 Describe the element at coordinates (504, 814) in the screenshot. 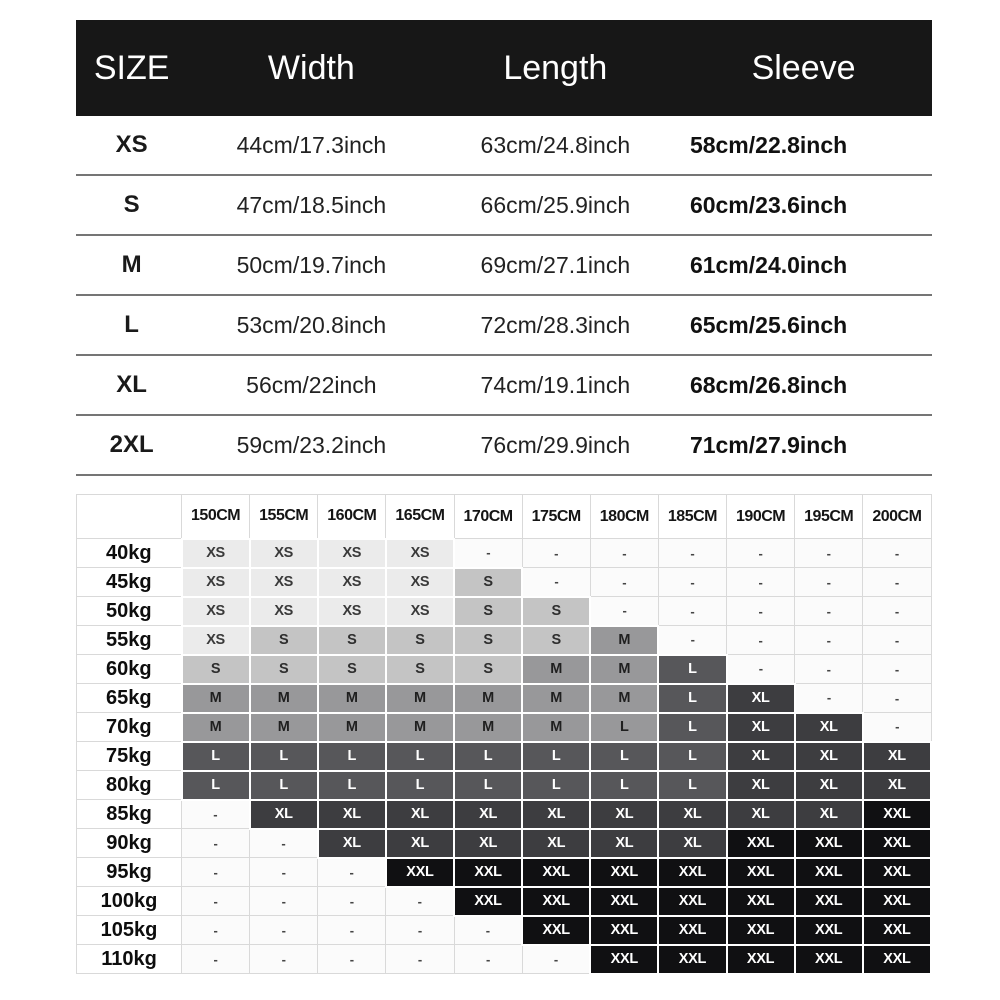

I see `matrix-row-85kg: 85kg - XL XL XL XL XL XL XL XL XL XXL` at that location.